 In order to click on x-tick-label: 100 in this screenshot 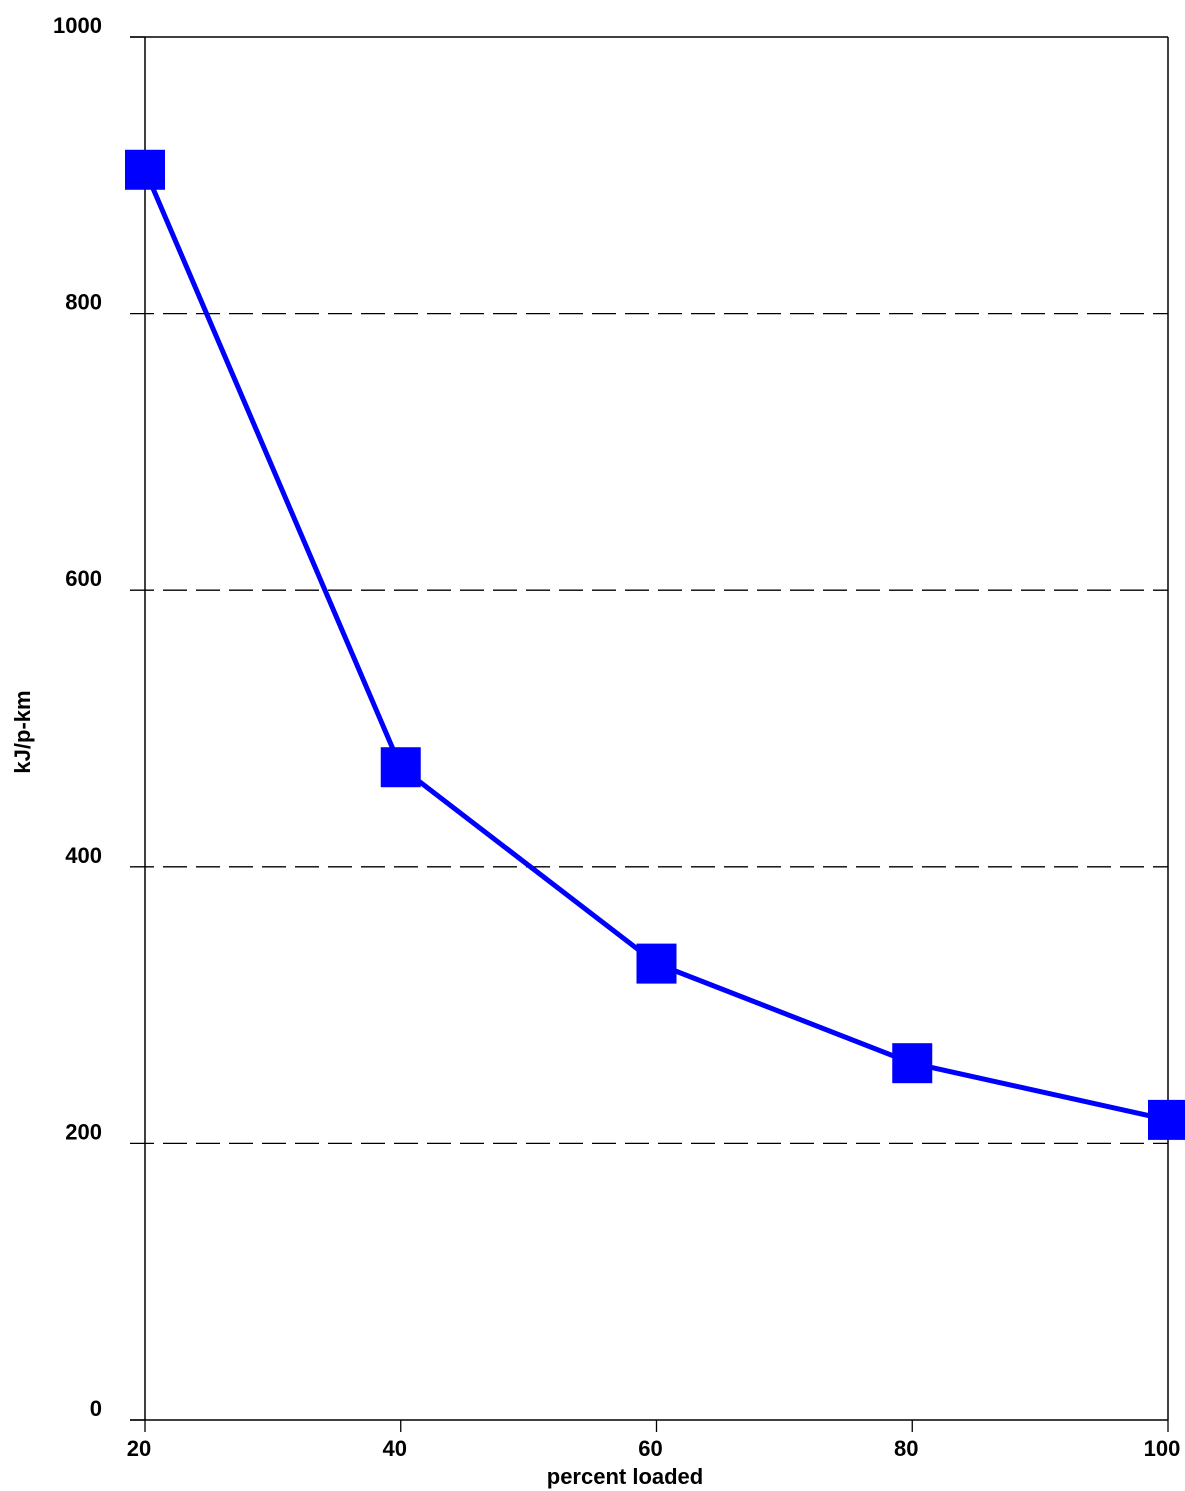, I will do `click(1162, 1448)`.